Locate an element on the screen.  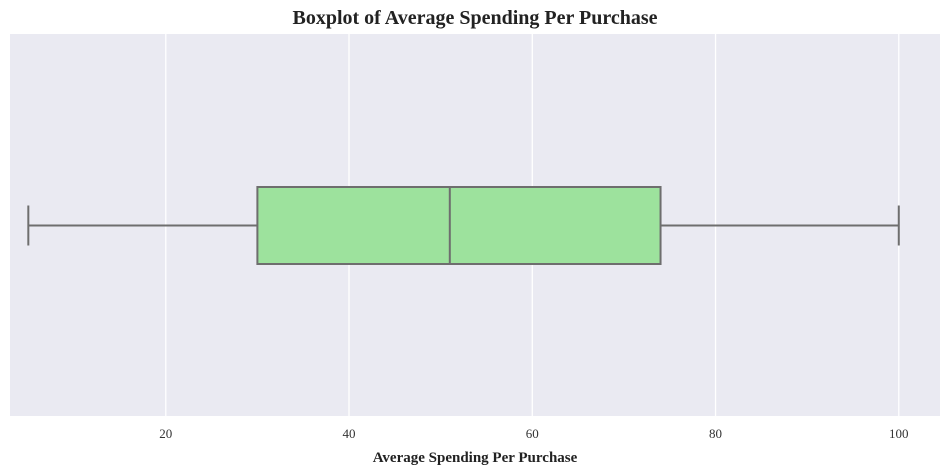
x-axis-label: Average Spending Per Purchase is located at coordinates (475, 458).